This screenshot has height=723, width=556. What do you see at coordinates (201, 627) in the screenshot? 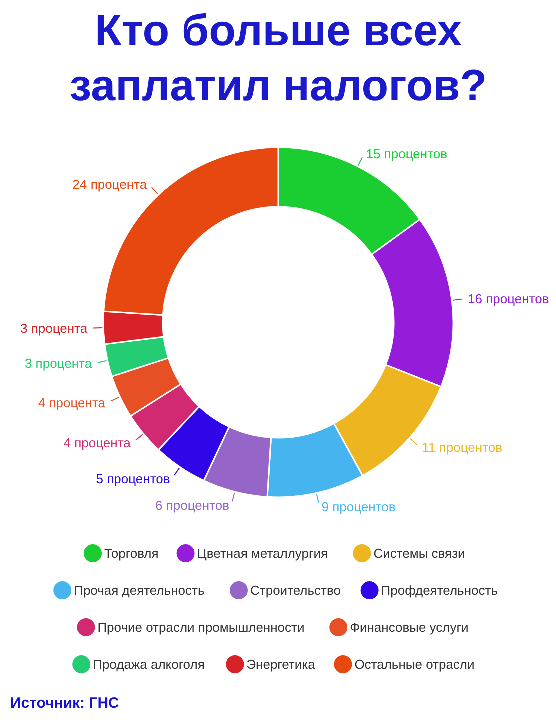
I see `legend-label: Прочие отрасли промышленности` at bounding box center [201, 627].